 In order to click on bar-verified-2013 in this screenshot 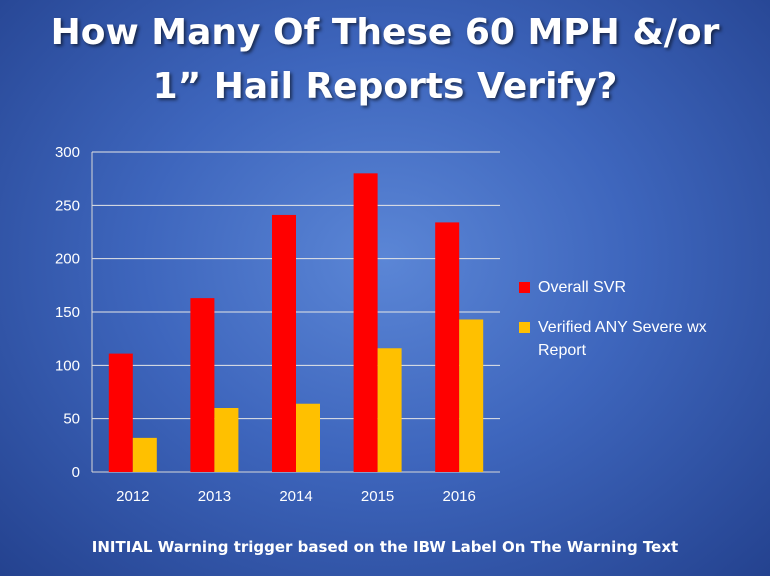, I will do `click(226, 440)`.